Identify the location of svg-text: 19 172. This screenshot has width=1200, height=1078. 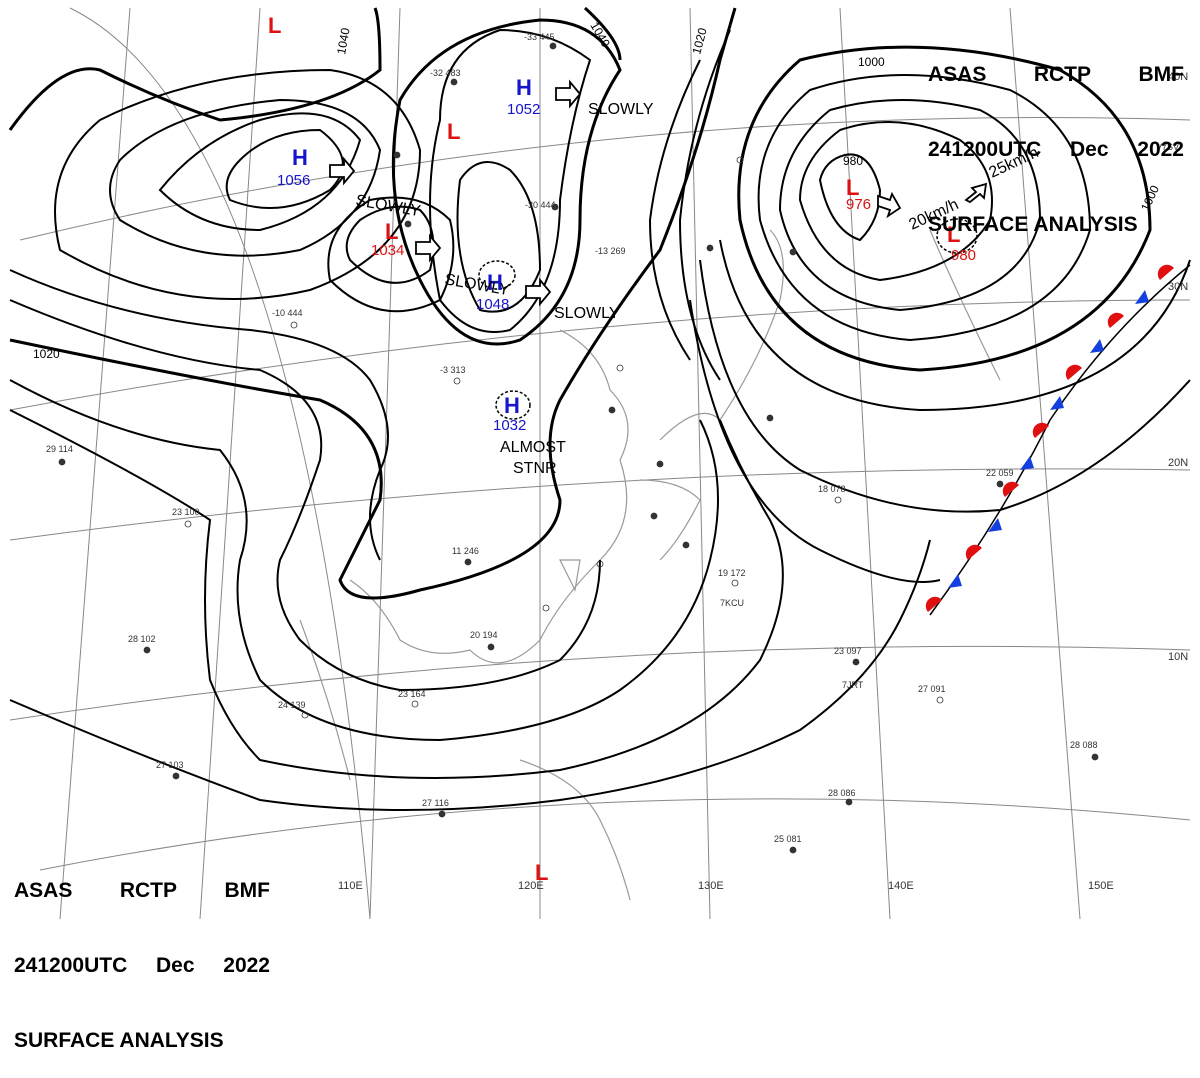
(732, 573).